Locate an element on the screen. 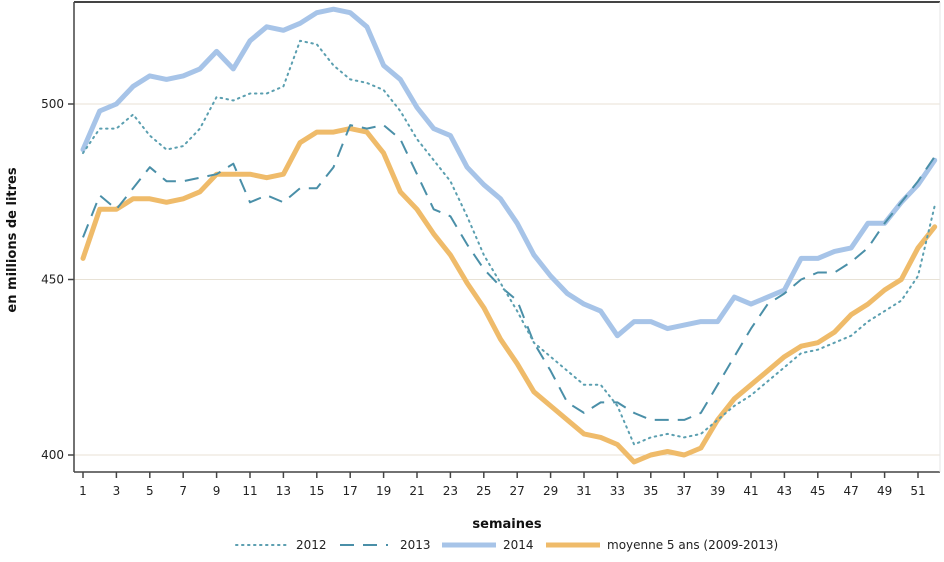  x-tick-label: 49 is located at coordinates (884, 491).